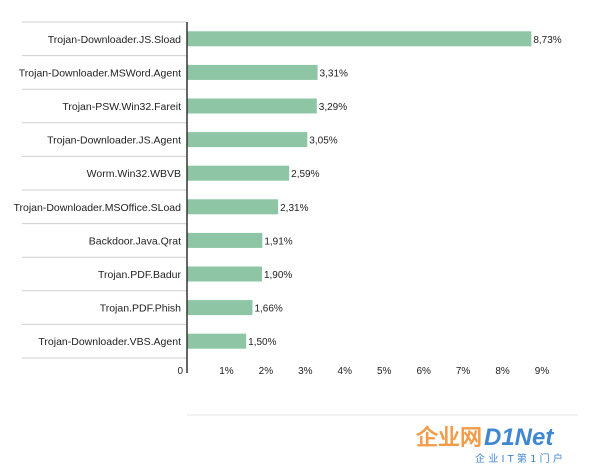 The width and height of the screenshot is (600, 470). I want to click on category-label: Trojan.PDF.Badur, so click(140, 275).